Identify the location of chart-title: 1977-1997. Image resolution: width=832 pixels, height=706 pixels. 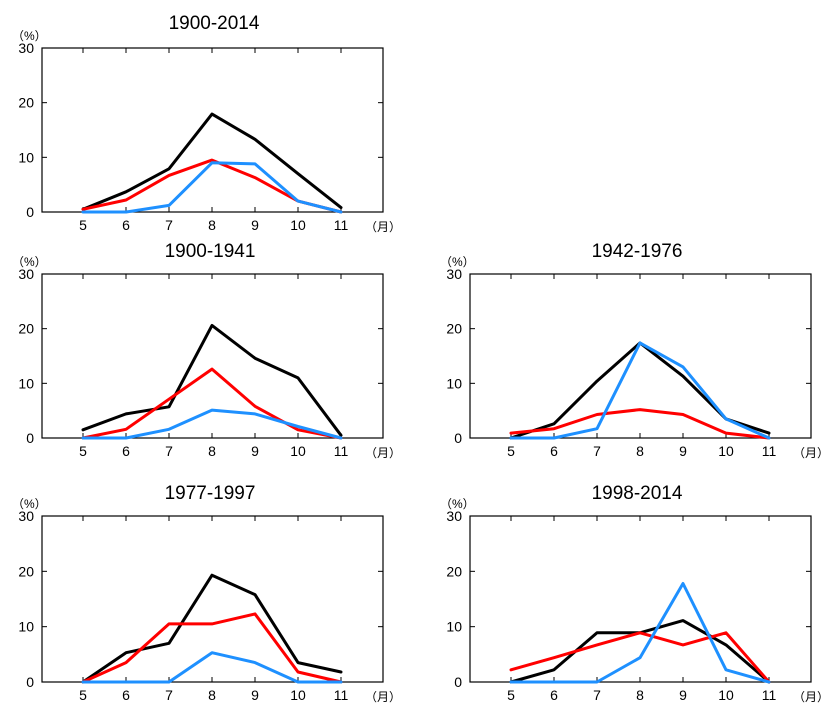
(210, 493).